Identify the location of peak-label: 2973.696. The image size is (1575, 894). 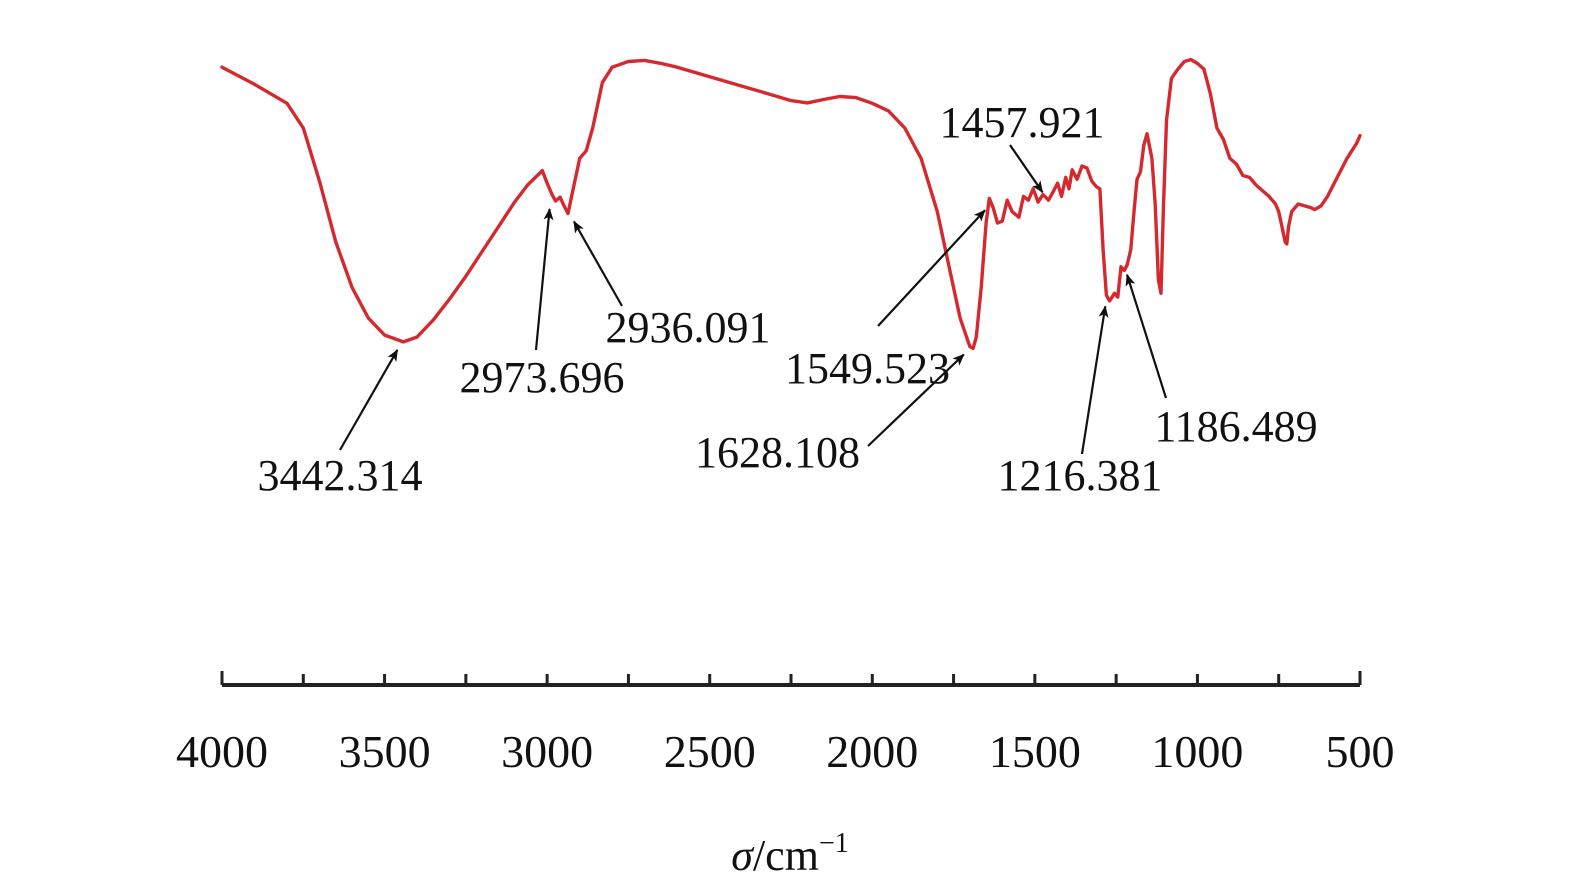
(542, 377).